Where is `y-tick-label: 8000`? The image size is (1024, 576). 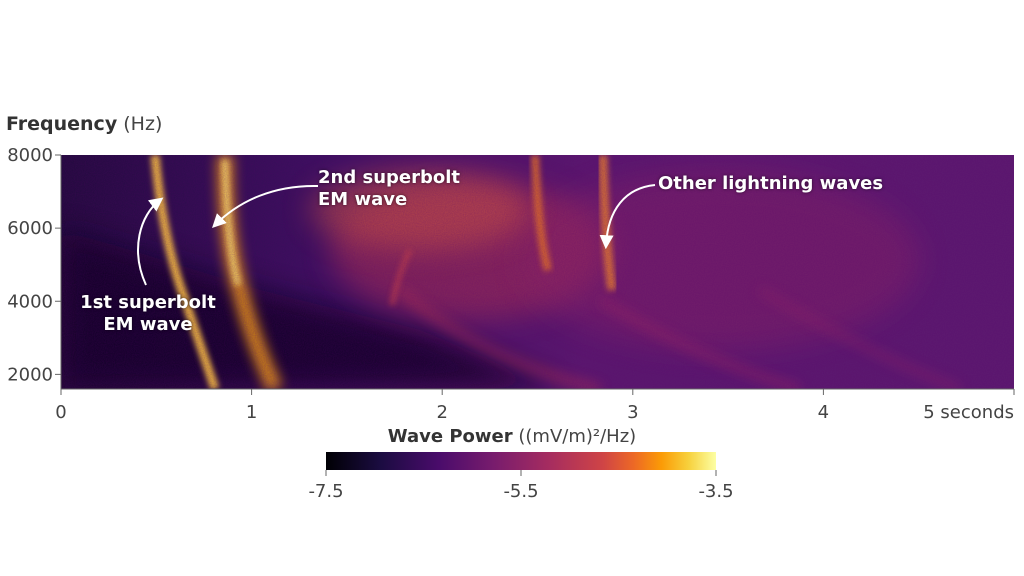 y-tick-label: 8000 is located at coordinates (30, 155).